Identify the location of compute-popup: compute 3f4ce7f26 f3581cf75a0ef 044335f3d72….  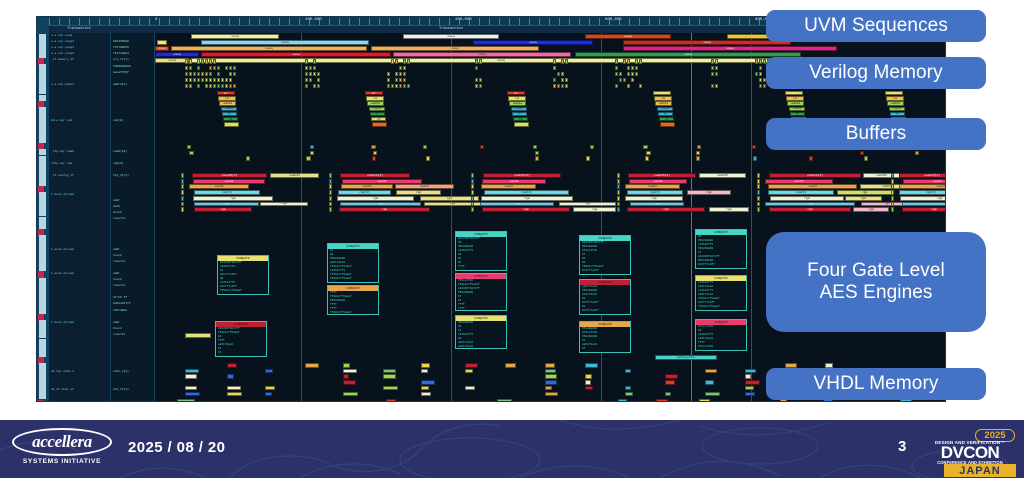
(481, 292).